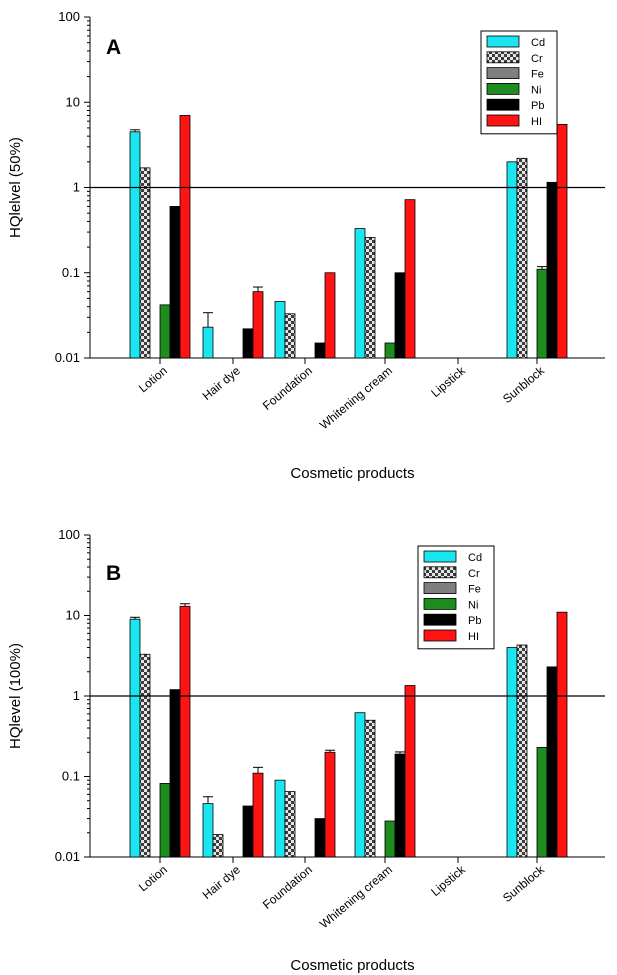 Image resolution: width=617 pixels, height=975 pixels. I want to click on y-axis-title: HQlevel (100%), so click(15, 696).